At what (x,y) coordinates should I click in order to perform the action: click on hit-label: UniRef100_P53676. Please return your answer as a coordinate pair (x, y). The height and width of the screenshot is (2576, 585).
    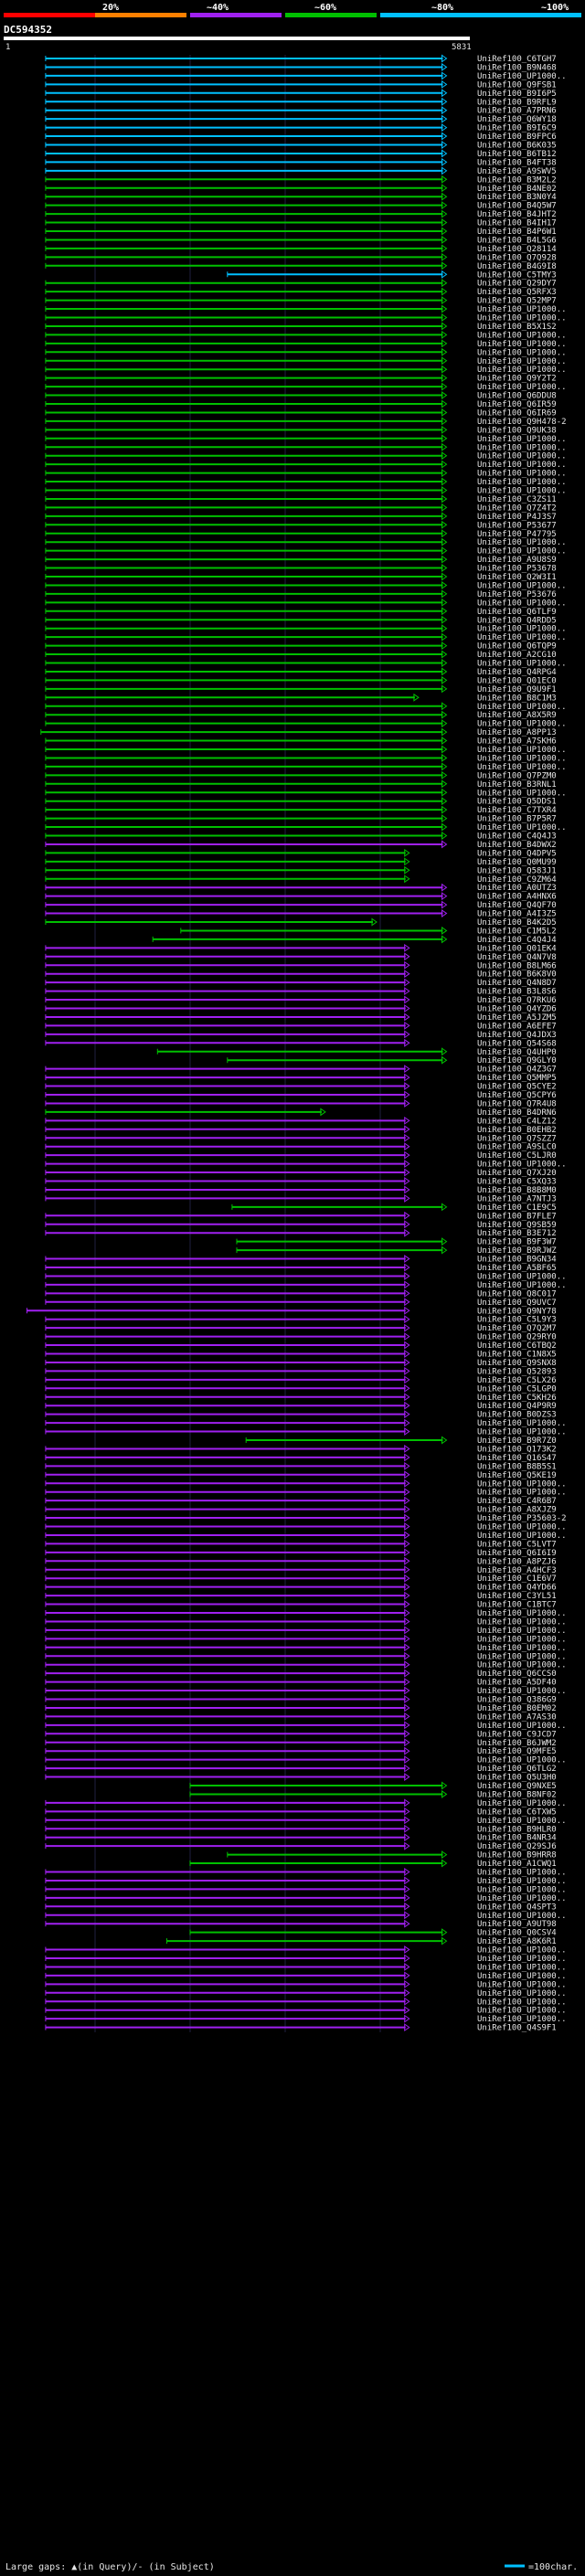
    Looking at the image, I should click on (517, 594).